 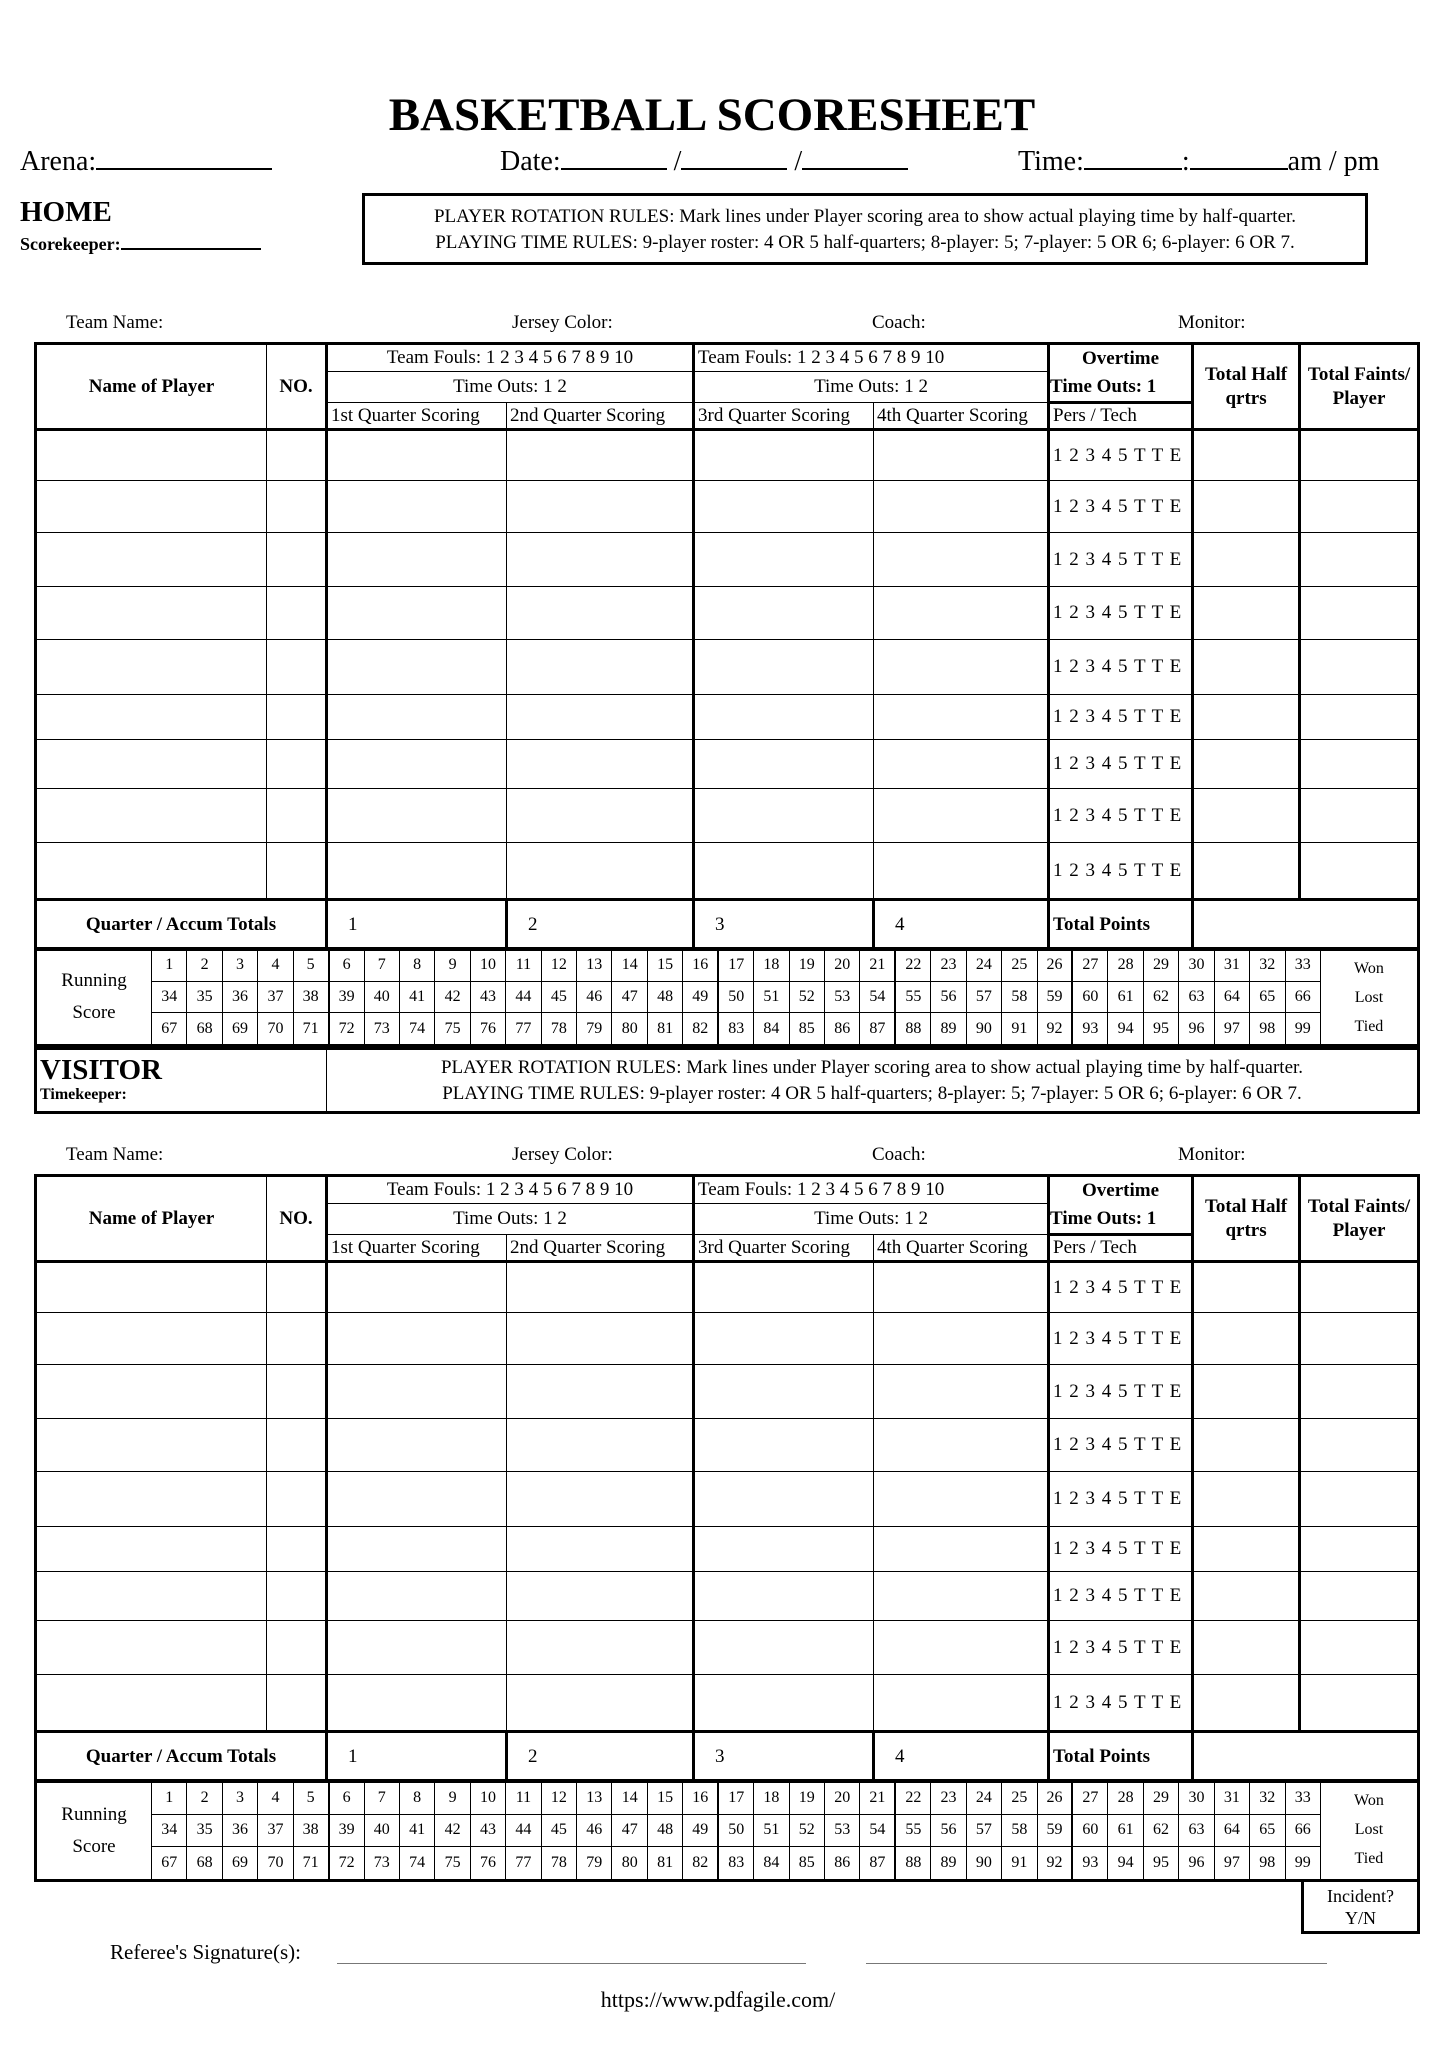 What do you see at coordinates (1360, 1908) in the screenshot?
I see `incident-box: Incident? Y/N` at bounding box center [1360, 1908].